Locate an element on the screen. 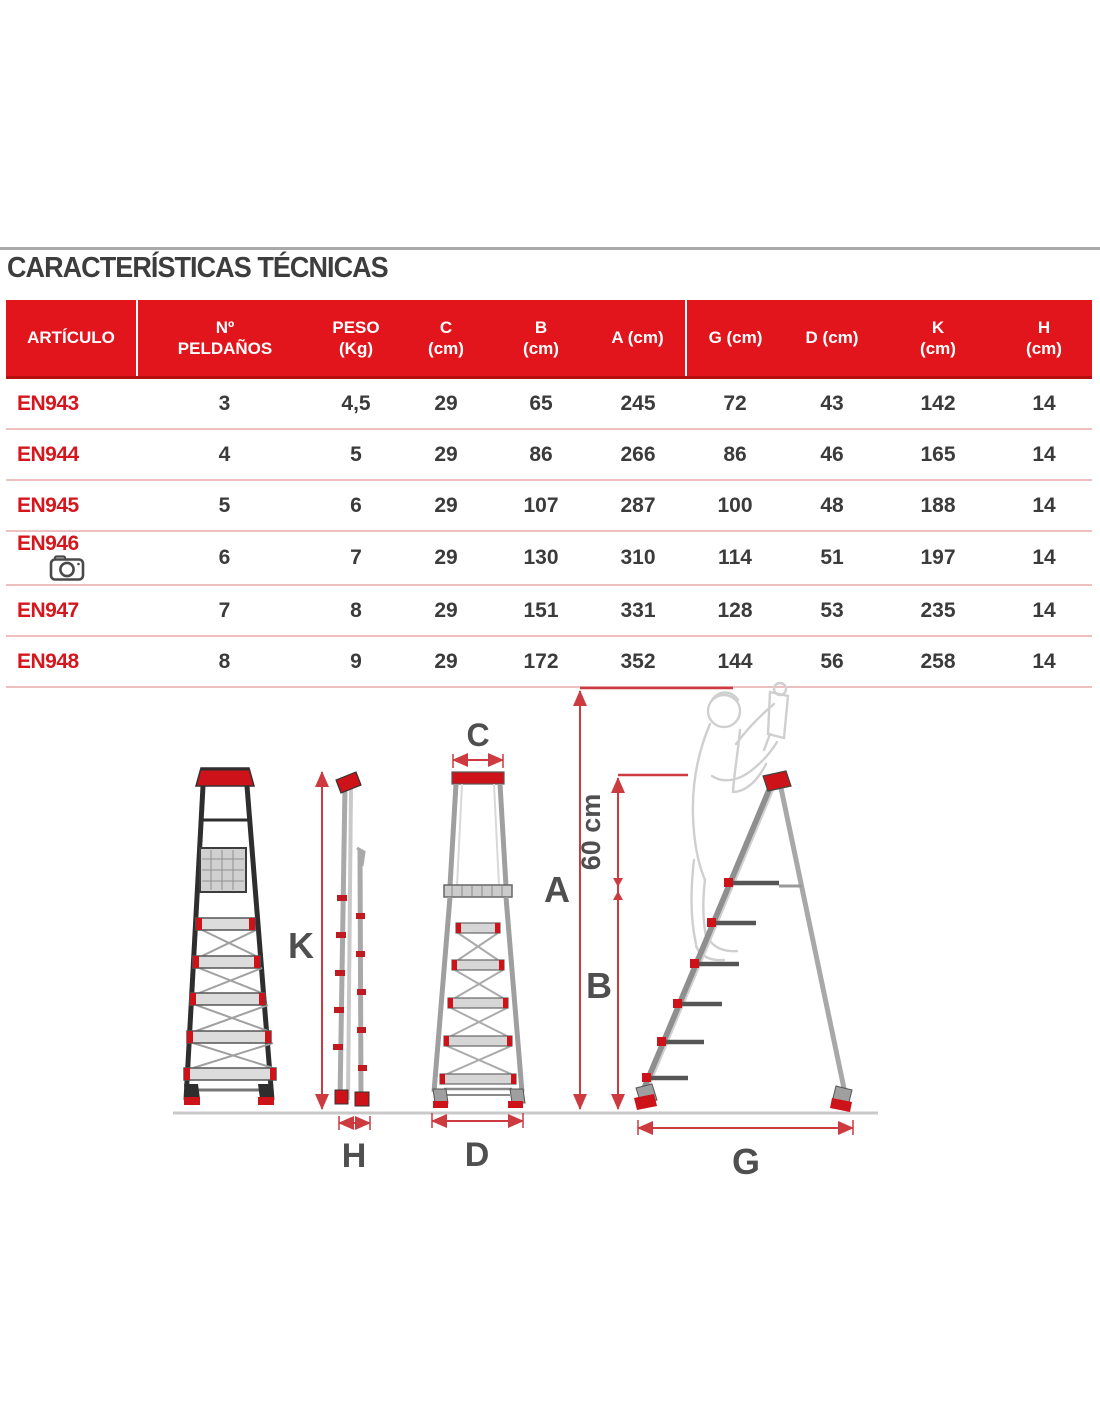 The width and height of the screenshot is (1100, 1422). cell-d: 48 is located at coordinates (832, 506).